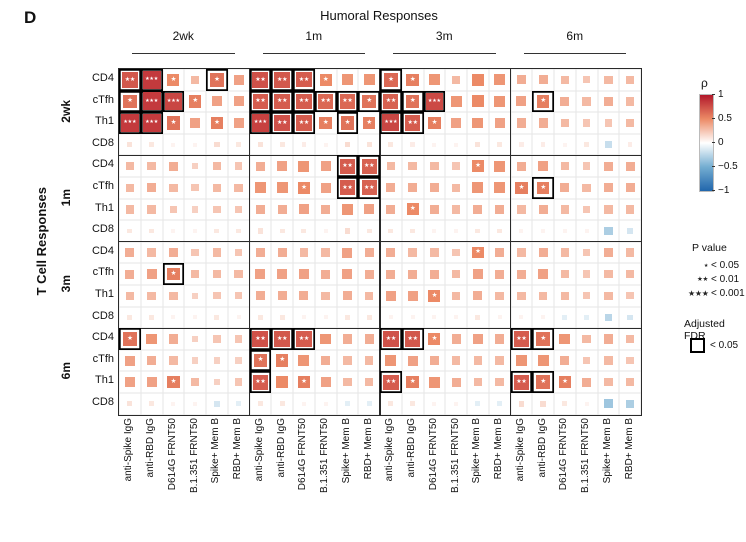 This screenshot has height=542, width=746. Describe the element at coordinates (104, 207) in the screenshot. I see `row-label: Th1` at that location.